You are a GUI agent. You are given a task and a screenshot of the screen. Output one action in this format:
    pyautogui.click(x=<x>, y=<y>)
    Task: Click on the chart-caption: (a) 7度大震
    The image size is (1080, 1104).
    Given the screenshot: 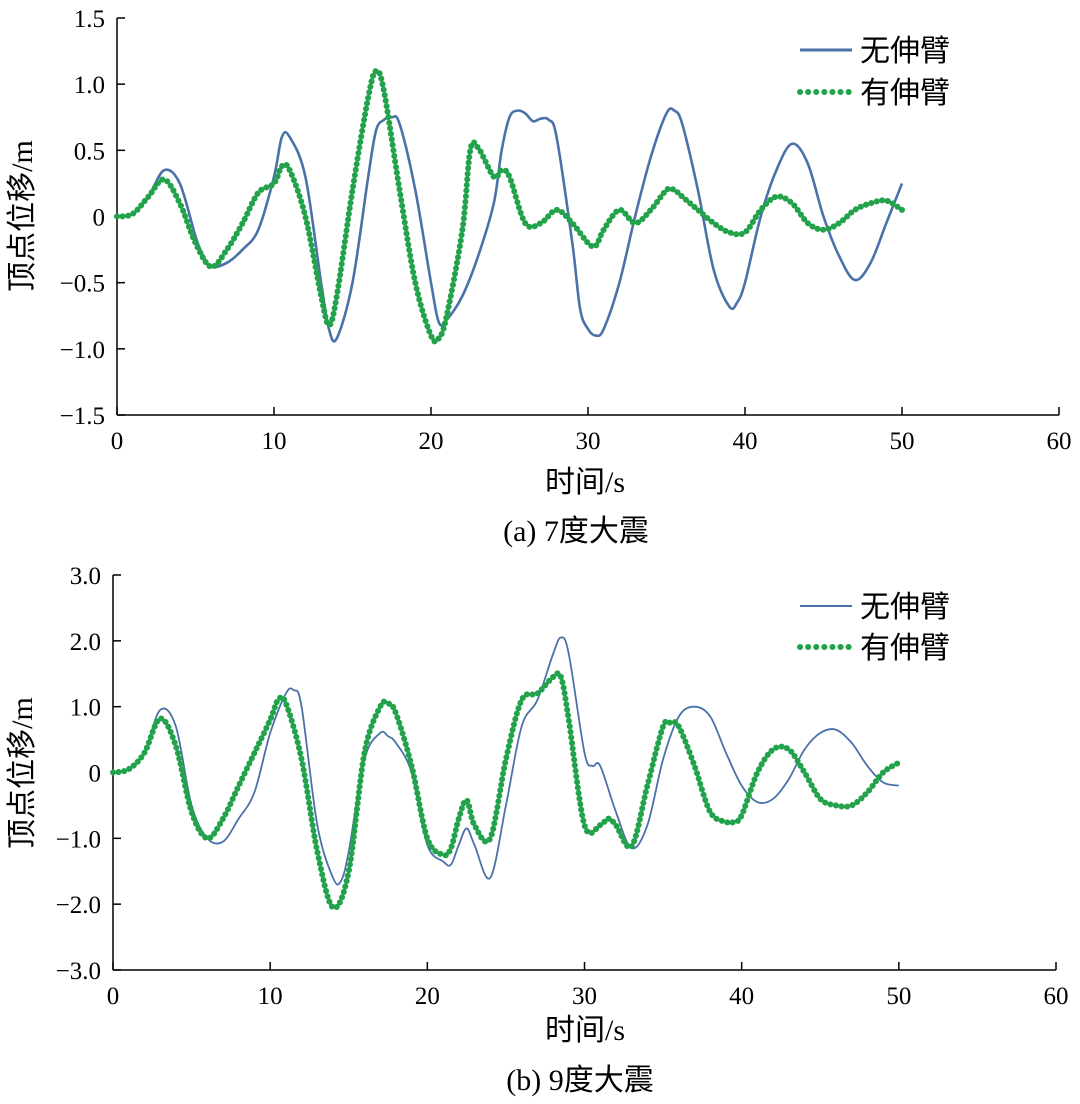 What is the action you would take?
    pyautogui.click(x=576, y=531)
    